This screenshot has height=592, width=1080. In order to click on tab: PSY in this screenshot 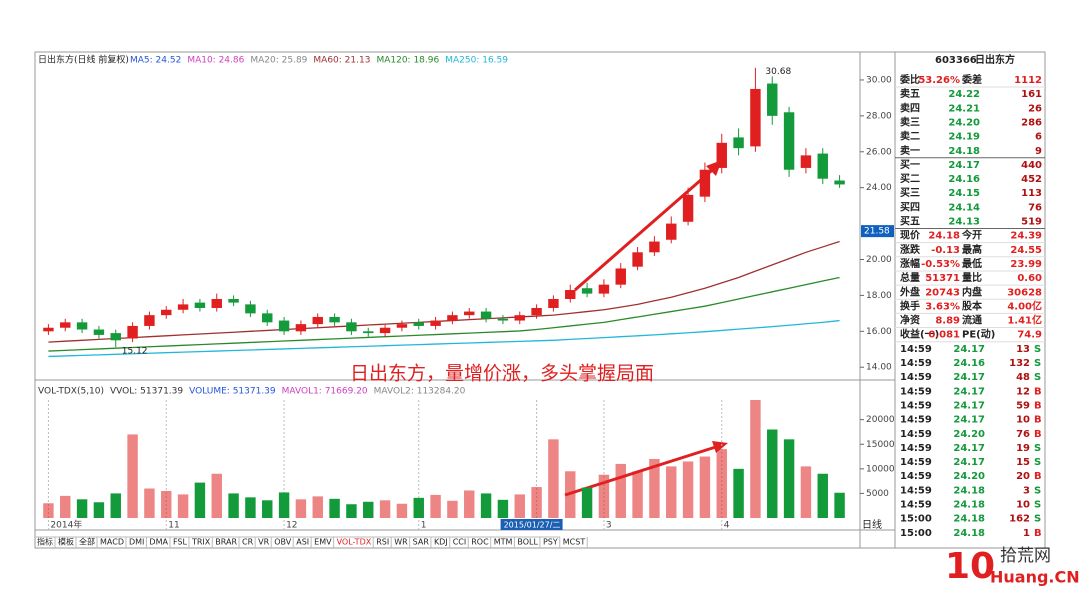, I will do `click(550, 542)`.